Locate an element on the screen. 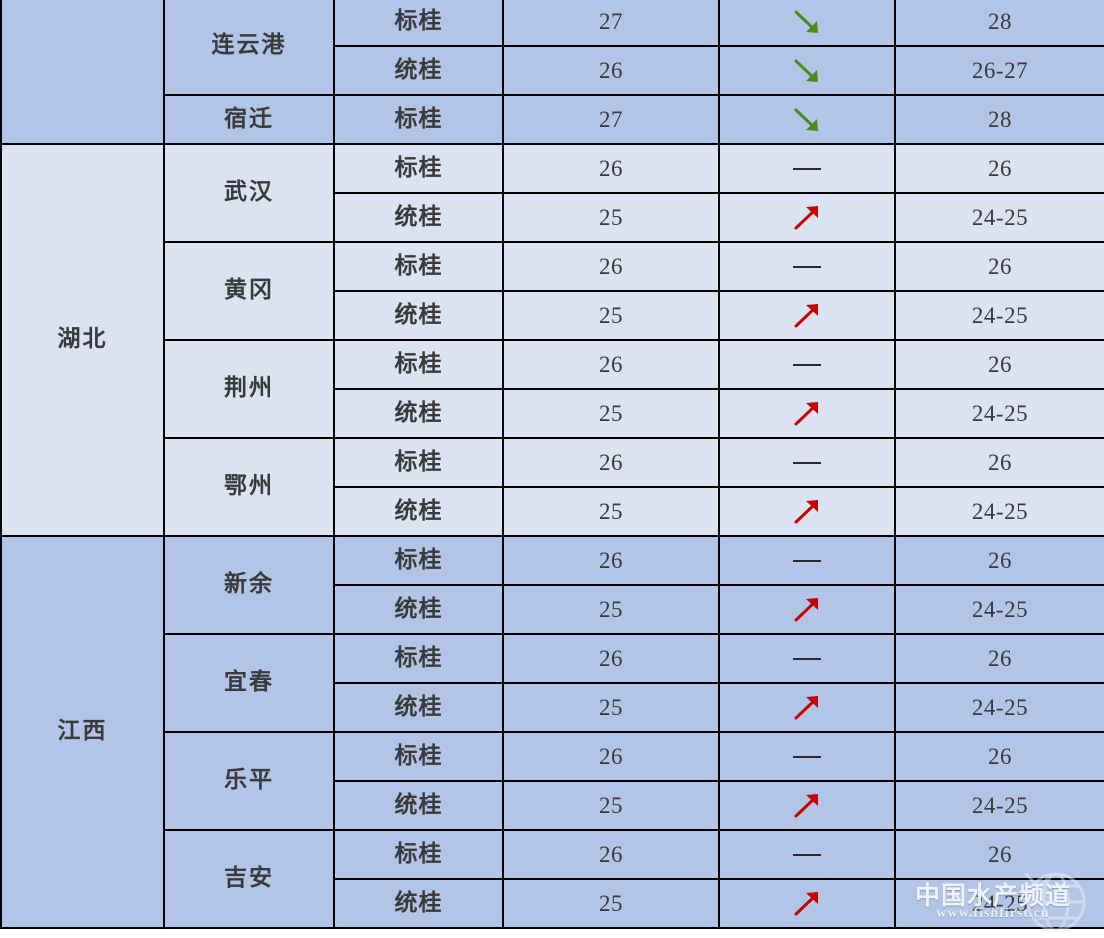 This screenshot has height=938, width=1104. table-row: 乐平 标桂 26 26 is located at coordinates (552, 781).